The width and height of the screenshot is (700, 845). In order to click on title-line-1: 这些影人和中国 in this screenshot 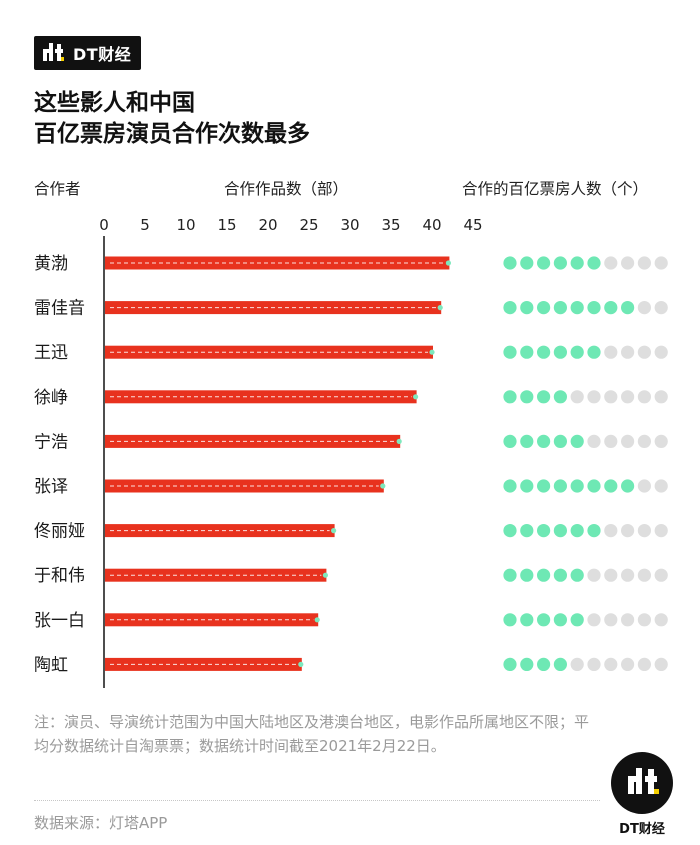, I will do `click(114, 103)`.